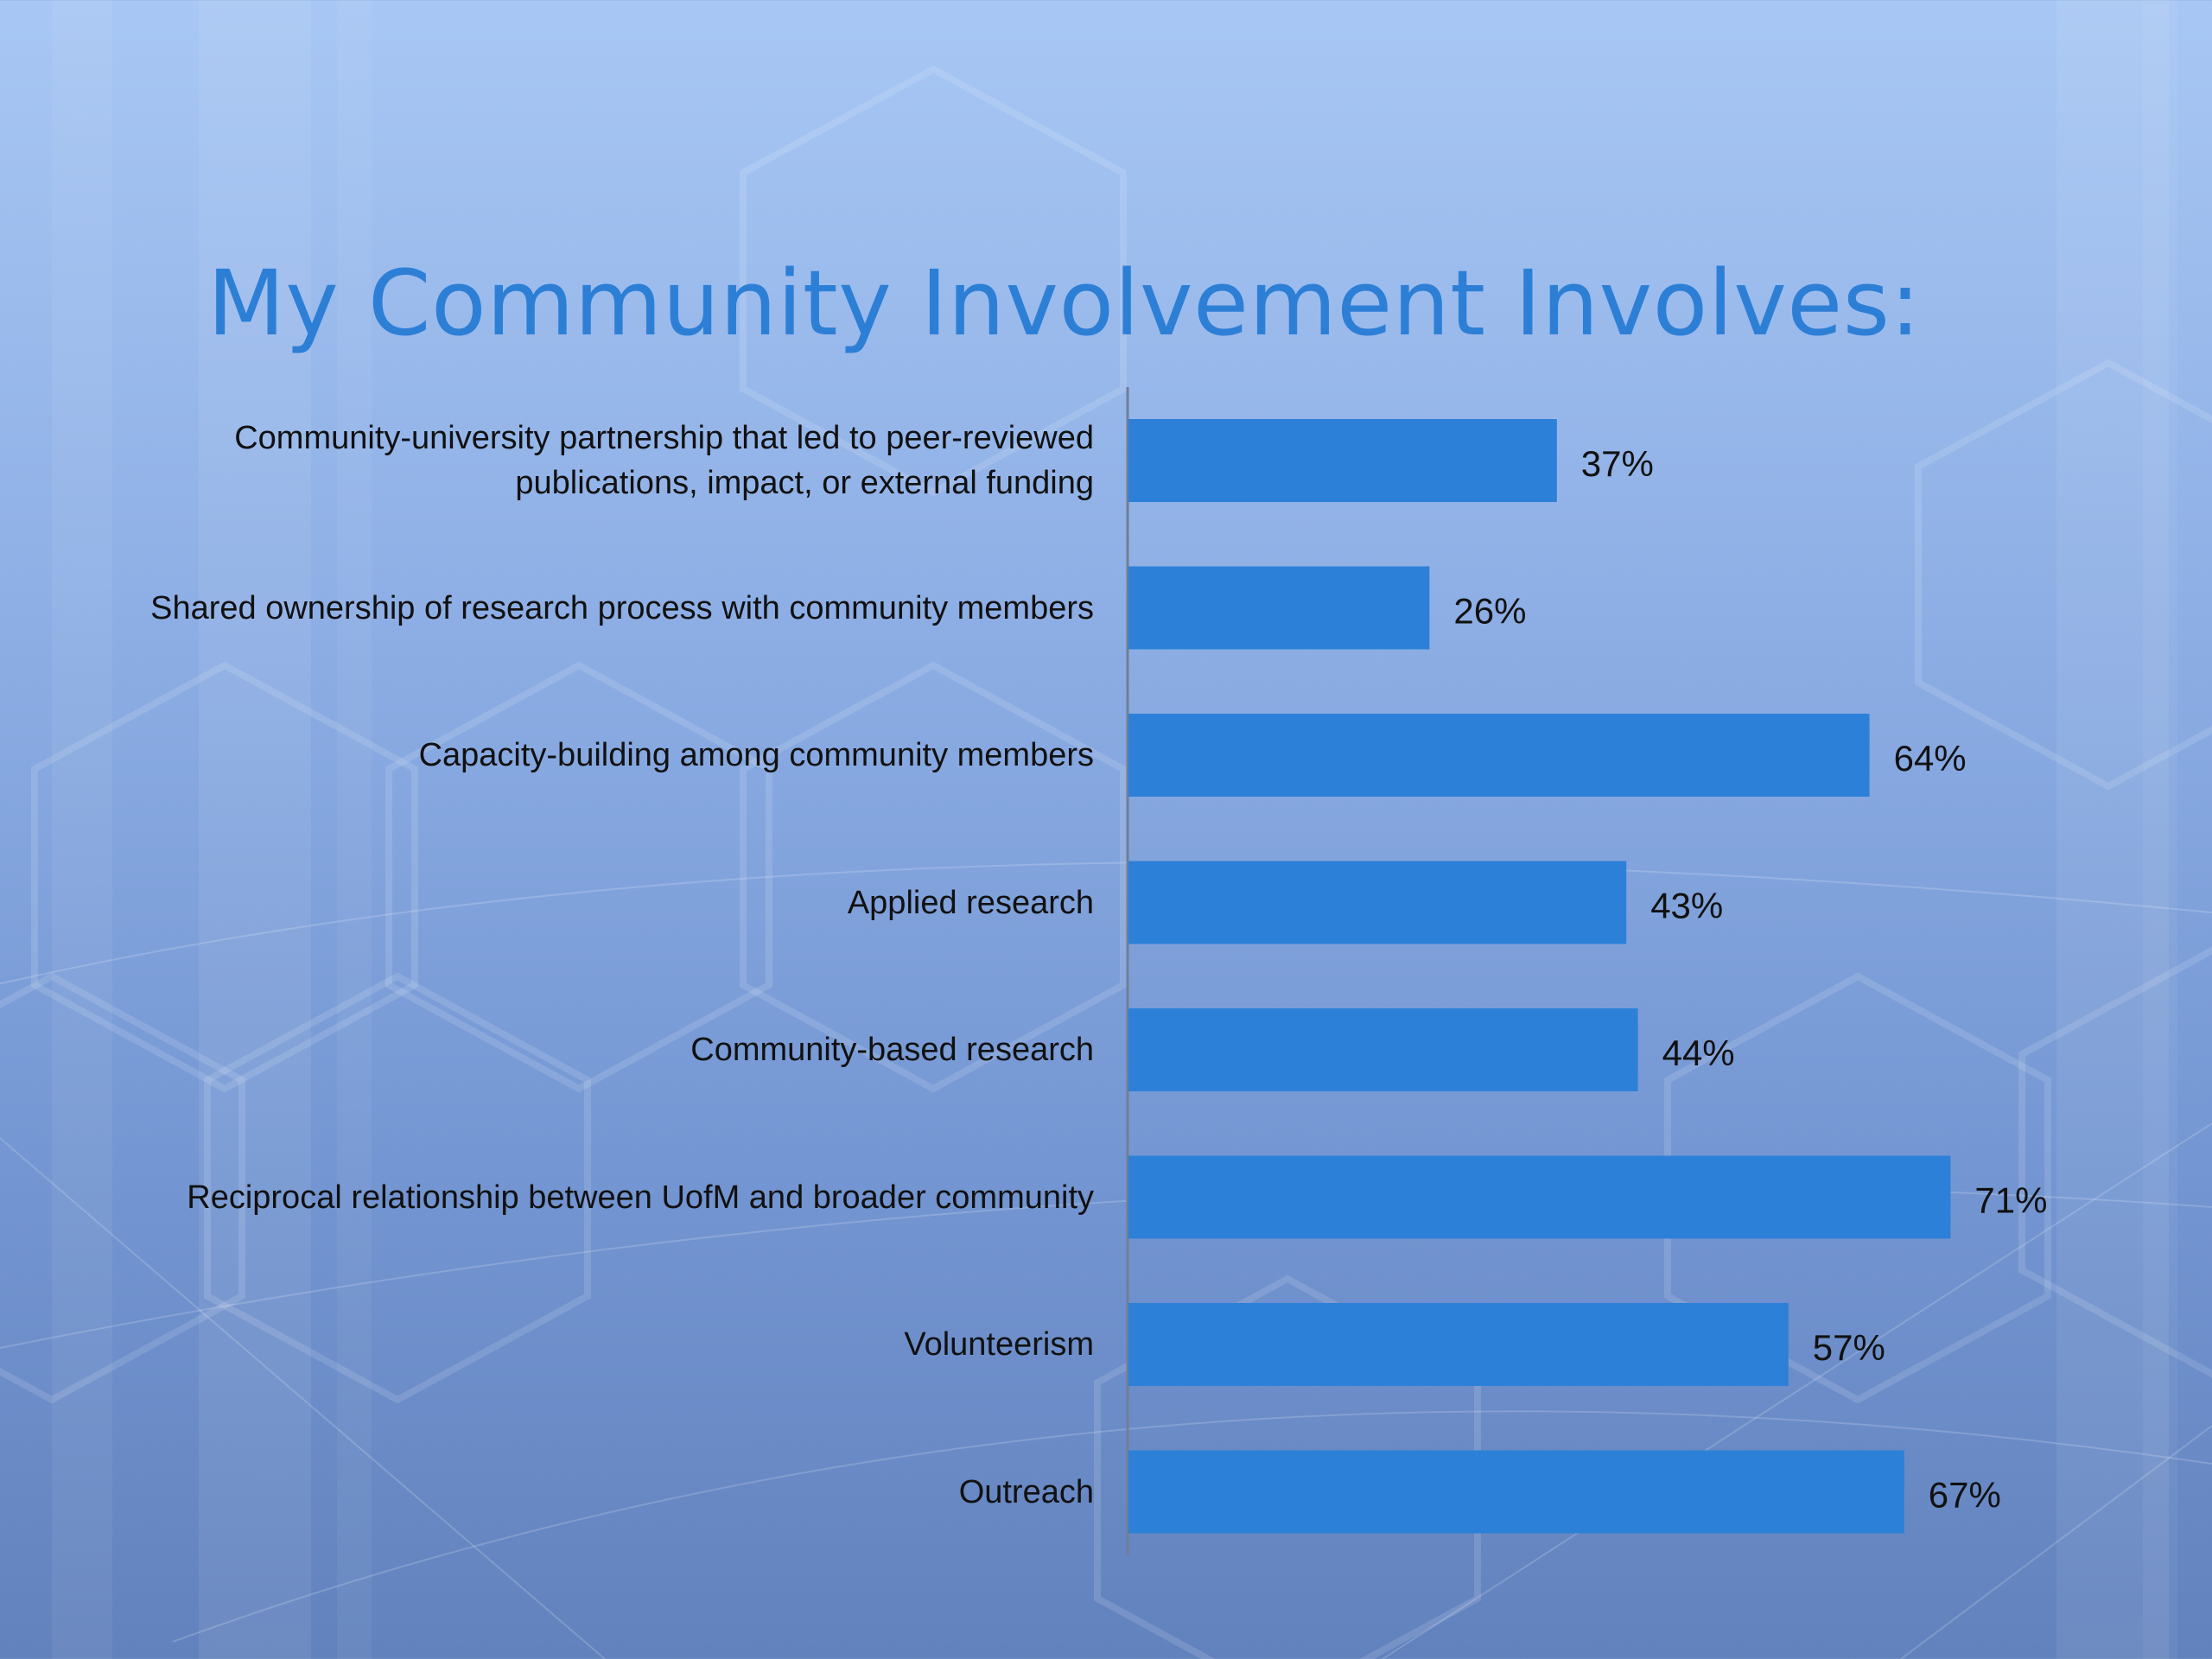 Image resolution: width=2212 pixels, height=1659 pixels. Describe the element at coordinates (999, 1344) in the screenshot. I see `category-label: Volunteerism` at that location.